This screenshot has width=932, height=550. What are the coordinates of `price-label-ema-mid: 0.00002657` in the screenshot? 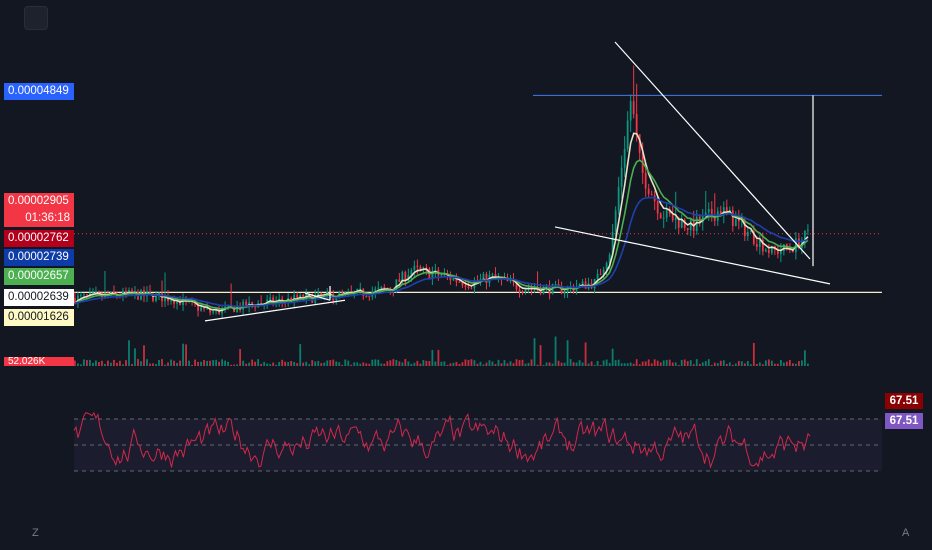 It's located at (39, 276).